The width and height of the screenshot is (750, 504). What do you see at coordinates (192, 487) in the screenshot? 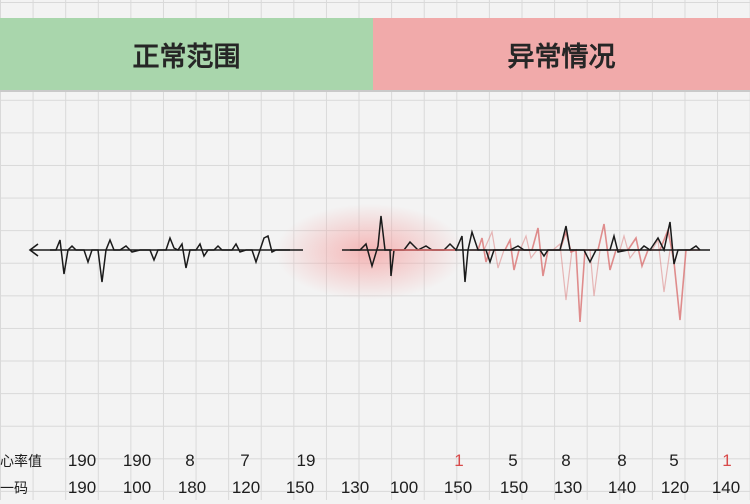
I see `row-value: 180` at bounding box center [192, 487].